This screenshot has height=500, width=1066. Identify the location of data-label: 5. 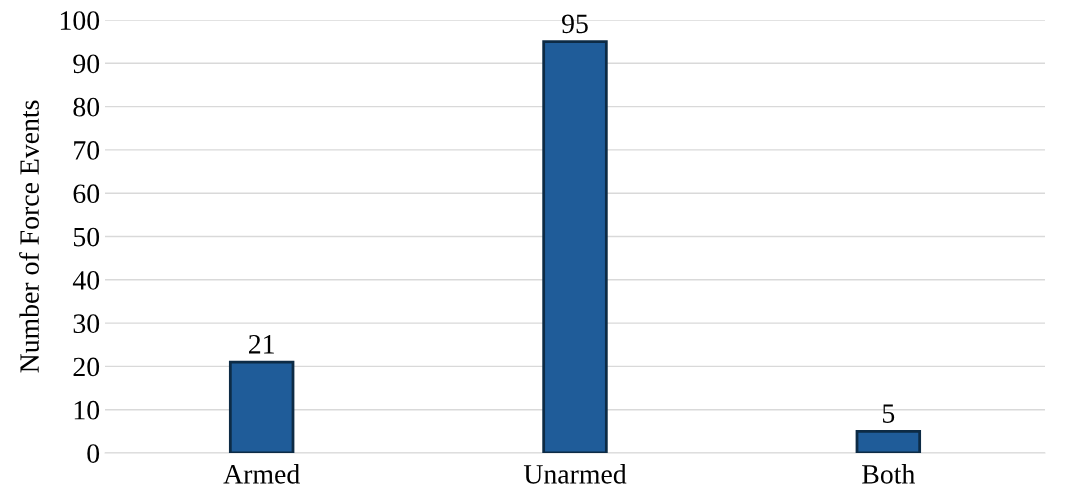
(889, 413).